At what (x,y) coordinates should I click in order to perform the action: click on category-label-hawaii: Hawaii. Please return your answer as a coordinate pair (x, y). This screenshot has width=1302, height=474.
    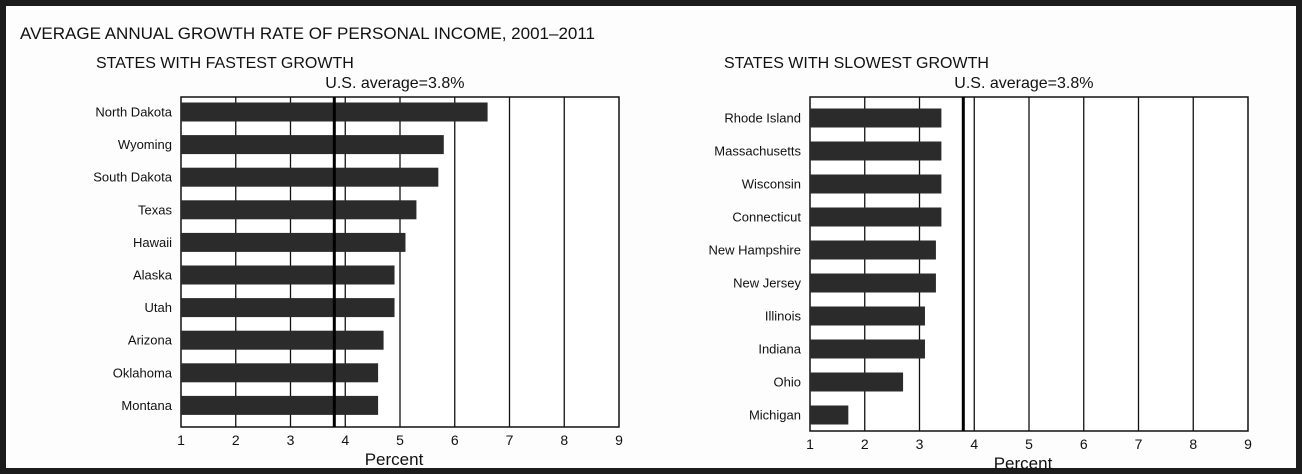
    Looking at the image, I should click on (152, 242).